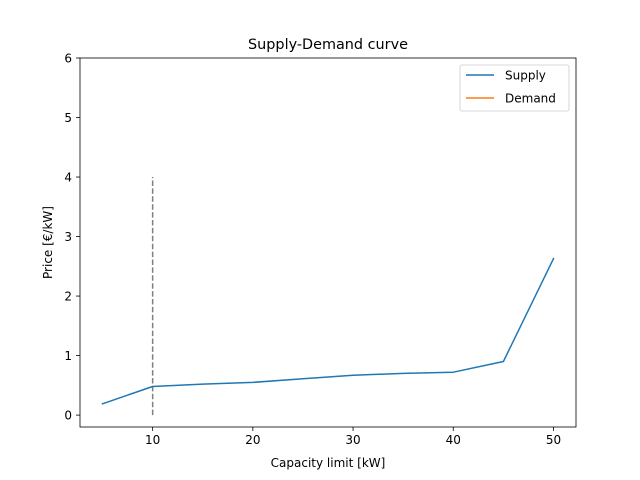  I want to click on y-axis-label: Price [€/kW], so click(48, 242).